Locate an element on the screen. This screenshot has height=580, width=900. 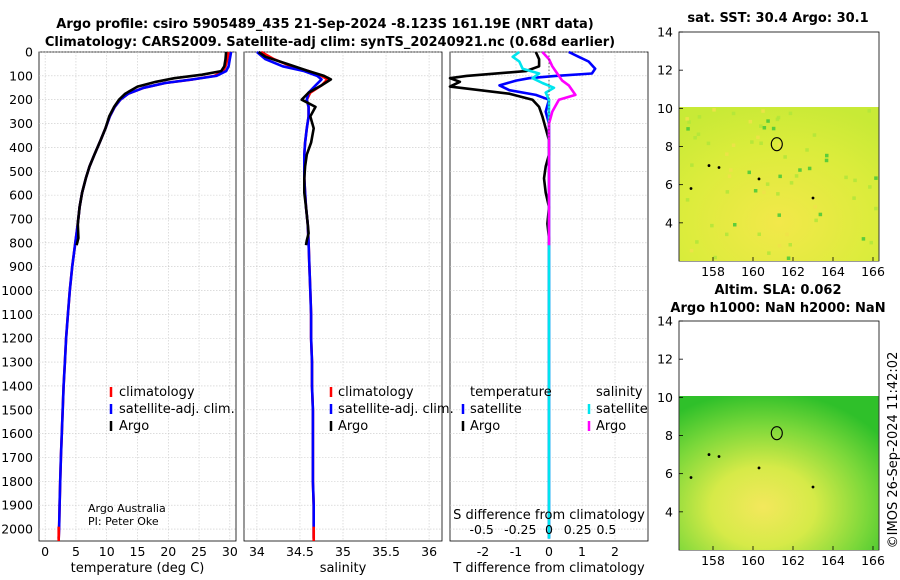
legend-title-salinity: salinity is located at coordinates (619, 392).